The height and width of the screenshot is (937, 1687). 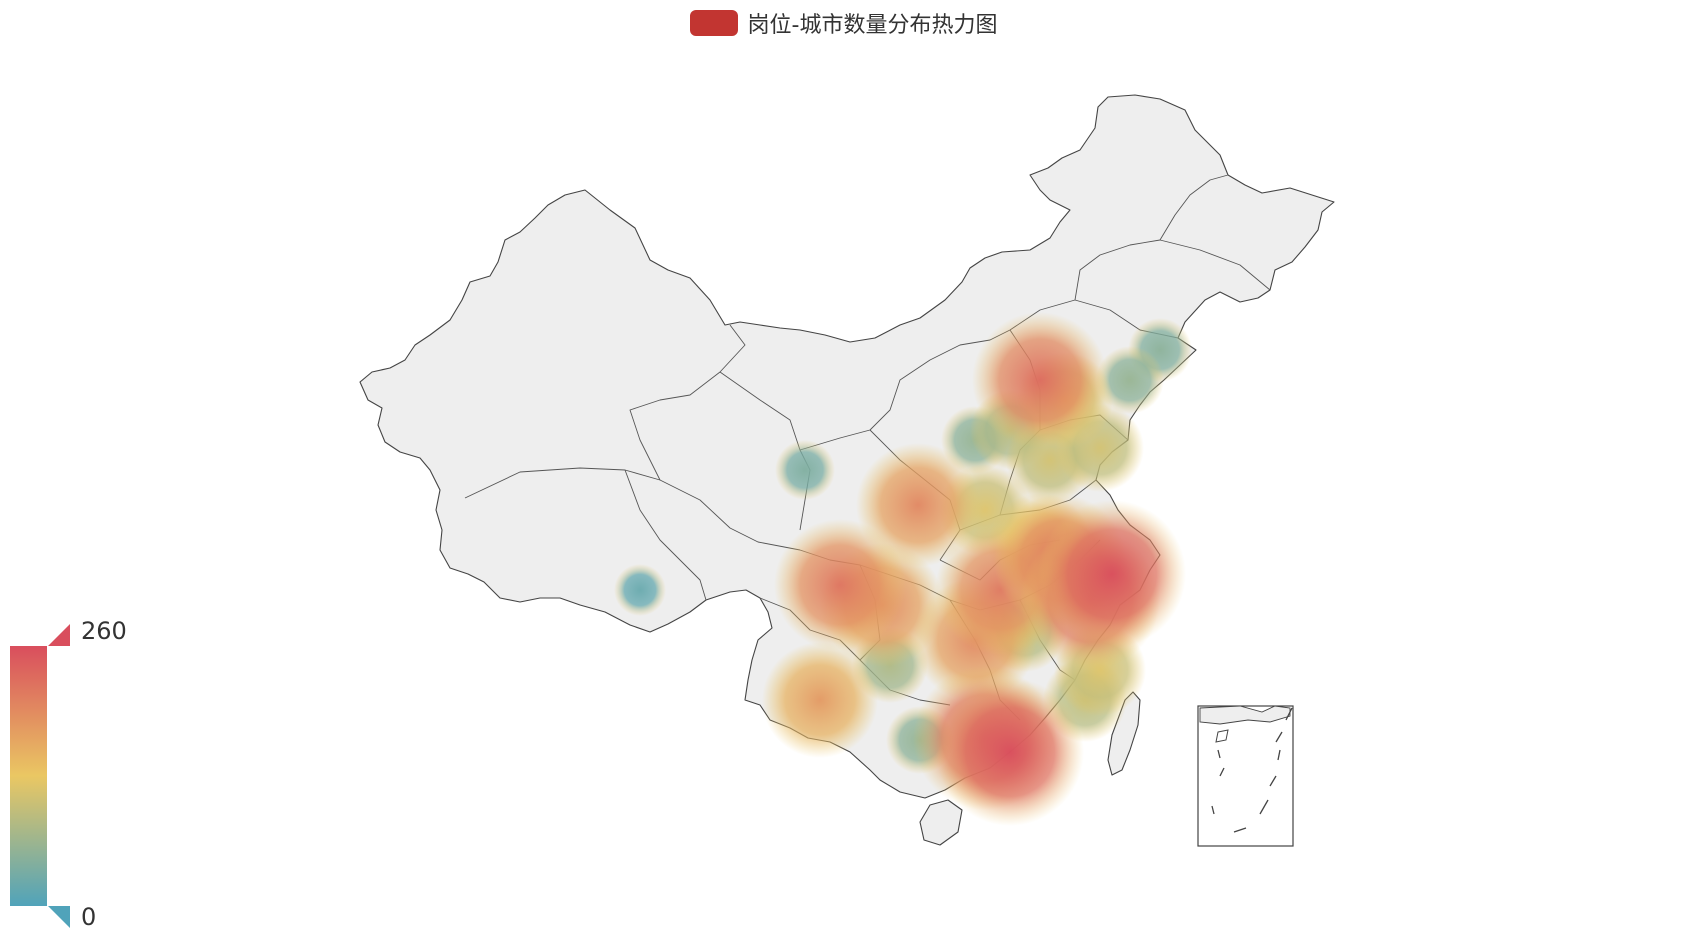 I want to click on heat-point-上海, so click(x=1112, y=574).